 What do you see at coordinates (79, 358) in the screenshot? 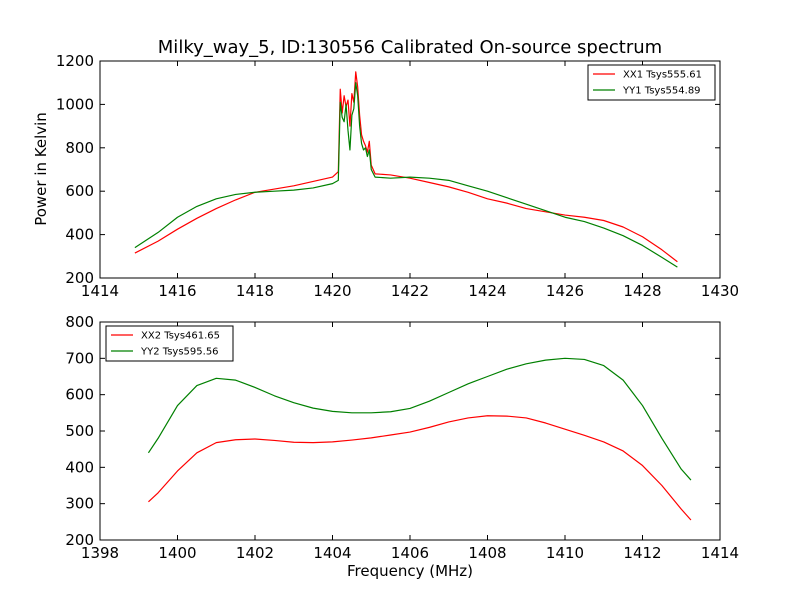
I see `bottom-y-tick-label: 700` at bounding box center [79, 358].